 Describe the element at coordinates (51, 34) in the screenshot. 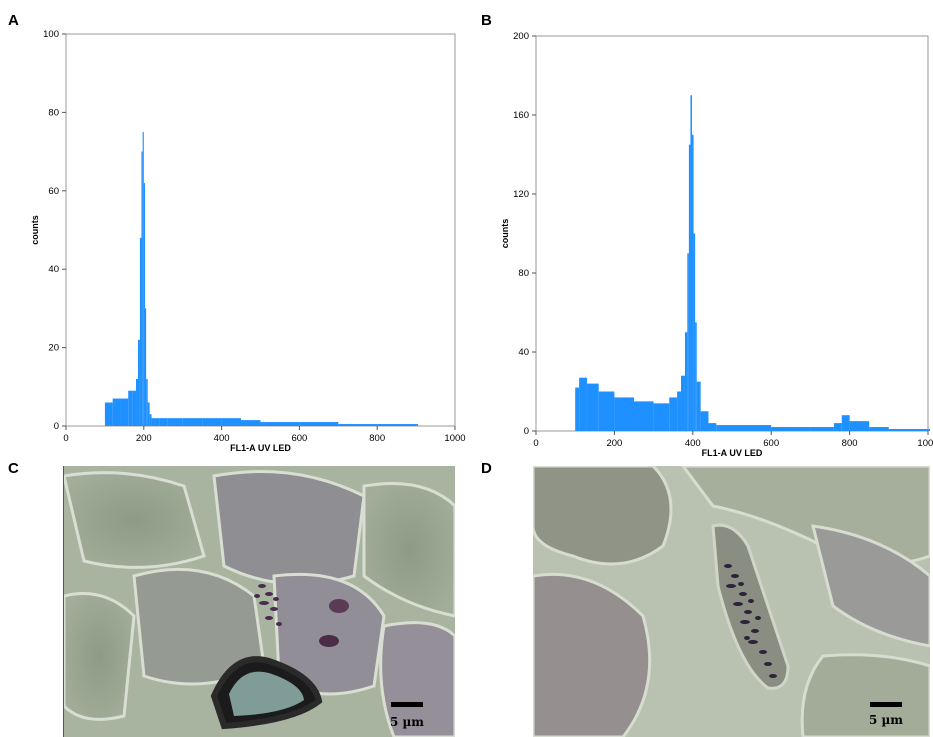

I see `y-tick-label: 100` at that location.